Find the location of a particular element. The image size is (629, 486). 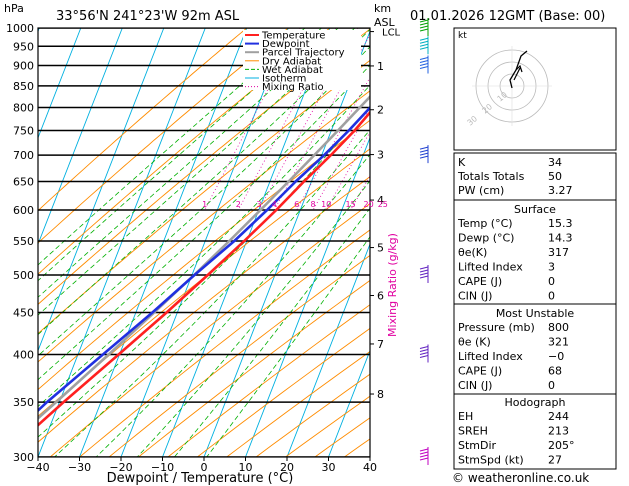

temperature-tick-label: −30 is located at coordinates (79, 467).